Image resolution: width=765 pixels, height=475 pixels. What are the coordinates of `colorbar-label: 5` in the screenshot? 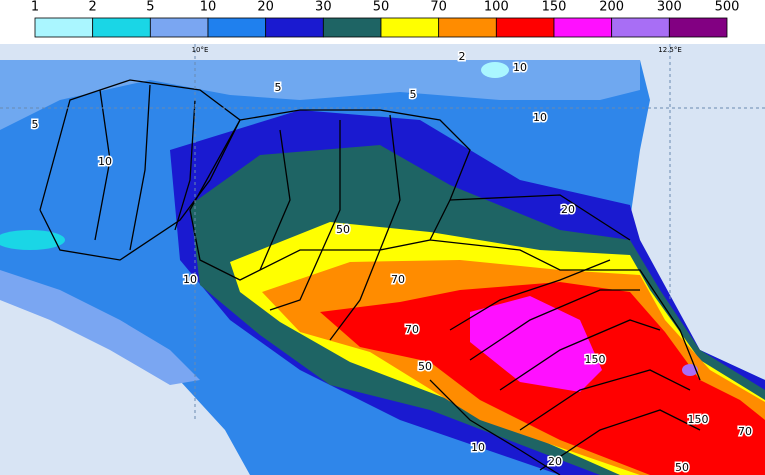 It's located at (150, 7).